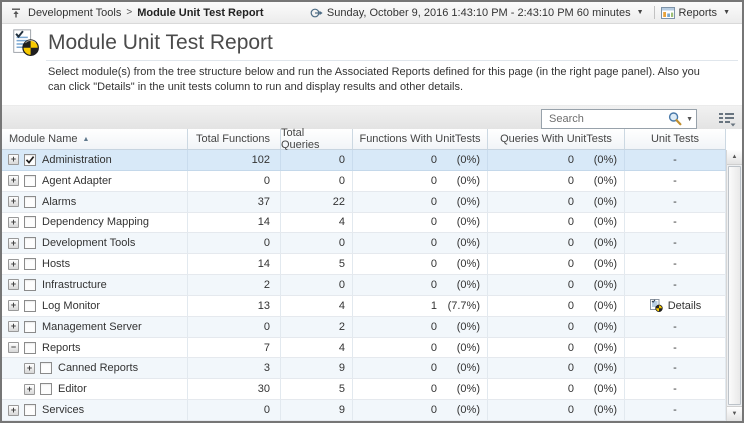 The image size is (744, 423). I want to click on table-row: + Agent Adapter 0 0 0 (0%) 0 (0%) -, so click(364, 181).